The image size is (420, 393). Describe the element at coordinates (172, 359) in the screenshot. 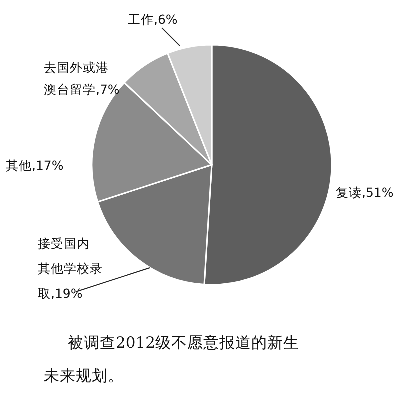

I see `annotation: 被调查2012级不愿意报道的新生未来规划。` at that location.